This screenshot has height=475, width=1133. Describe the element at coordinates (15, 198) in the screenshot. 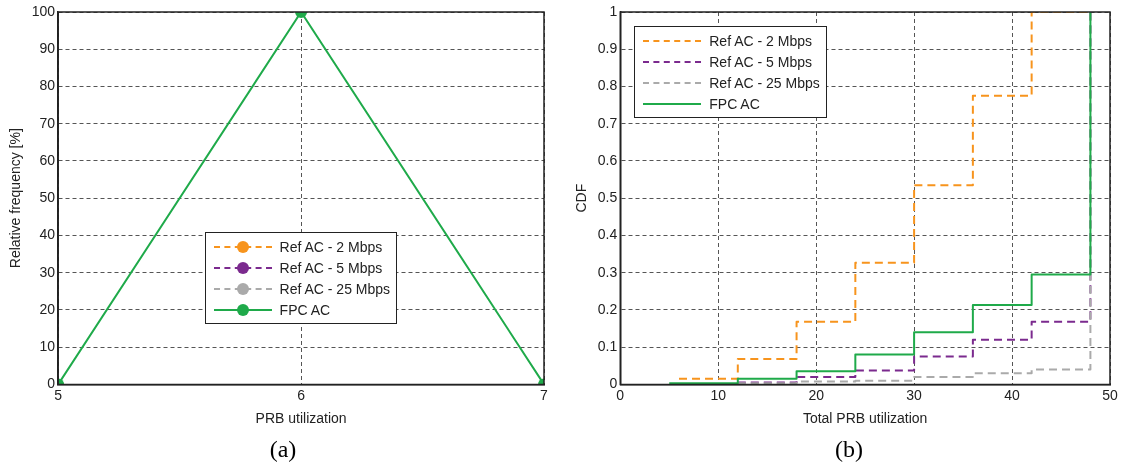

I see `y-axis-title: Relative frequency [%]` at that location.